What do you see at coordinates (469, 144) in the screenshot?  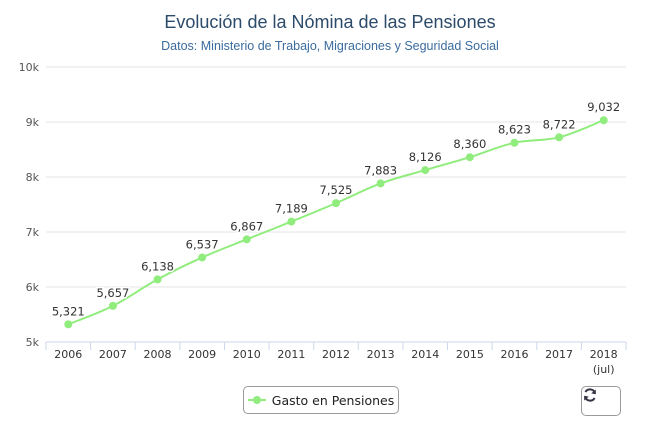 I see `data-label: 8,360` at bounding box center [469, 144].